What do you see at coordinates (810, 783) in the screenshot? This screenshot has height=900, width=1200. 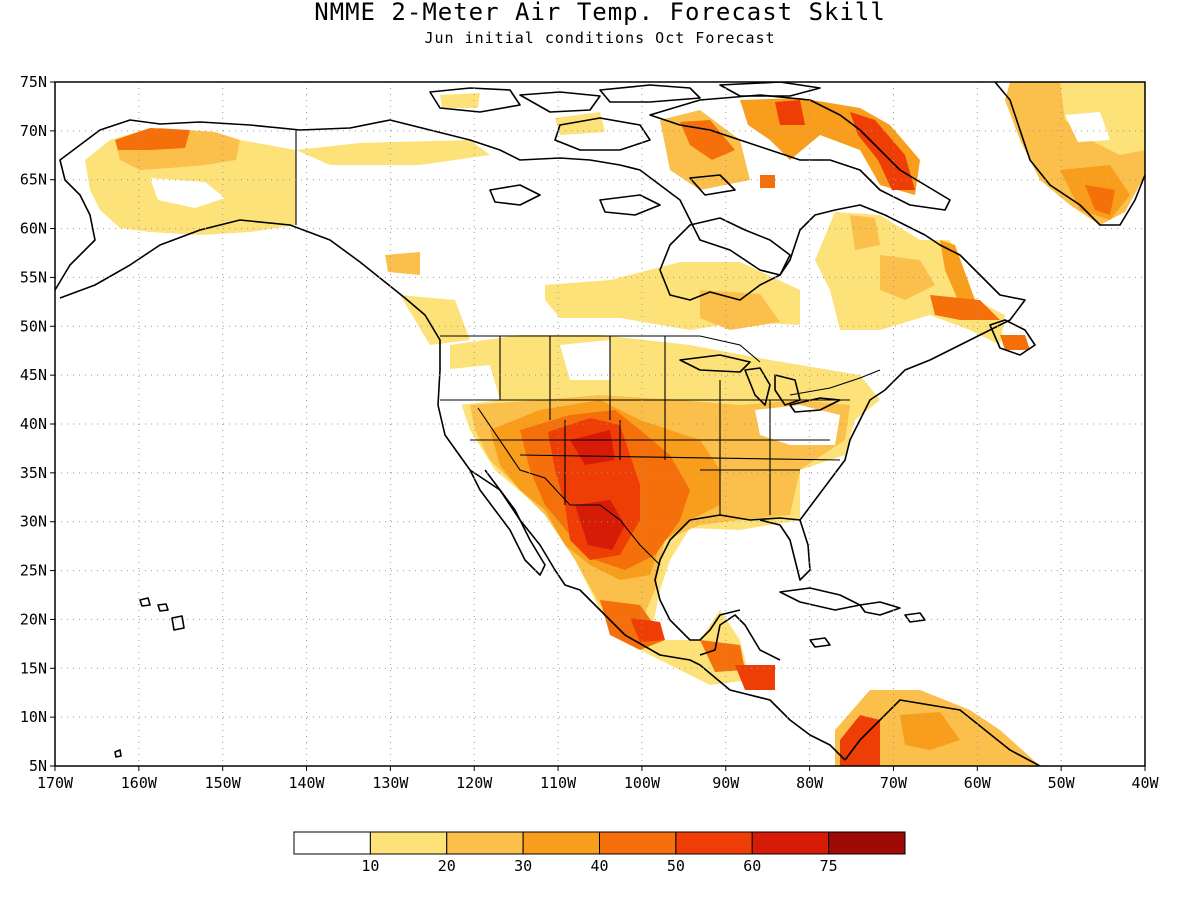 I see `lon-tick-label: 80W` at bounding box center [810, 783].